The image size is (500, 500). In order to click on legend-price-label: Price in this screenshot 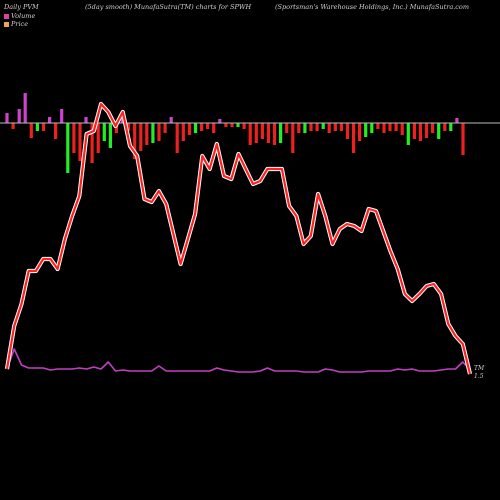, I will do `click(20, 24)`.